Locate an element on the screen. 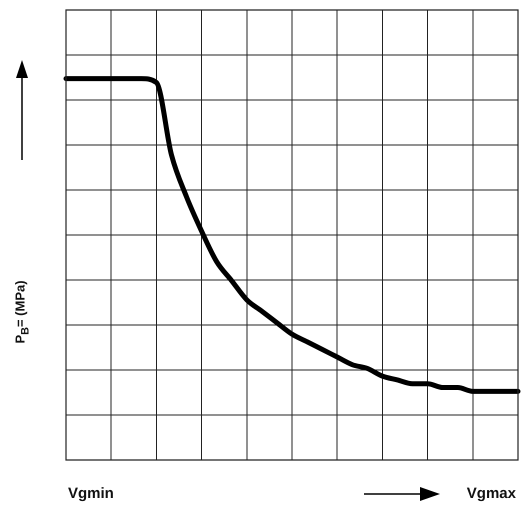 This screenshot has height=512, width=524. text: Vgmin is located at coordinates (91, 493).